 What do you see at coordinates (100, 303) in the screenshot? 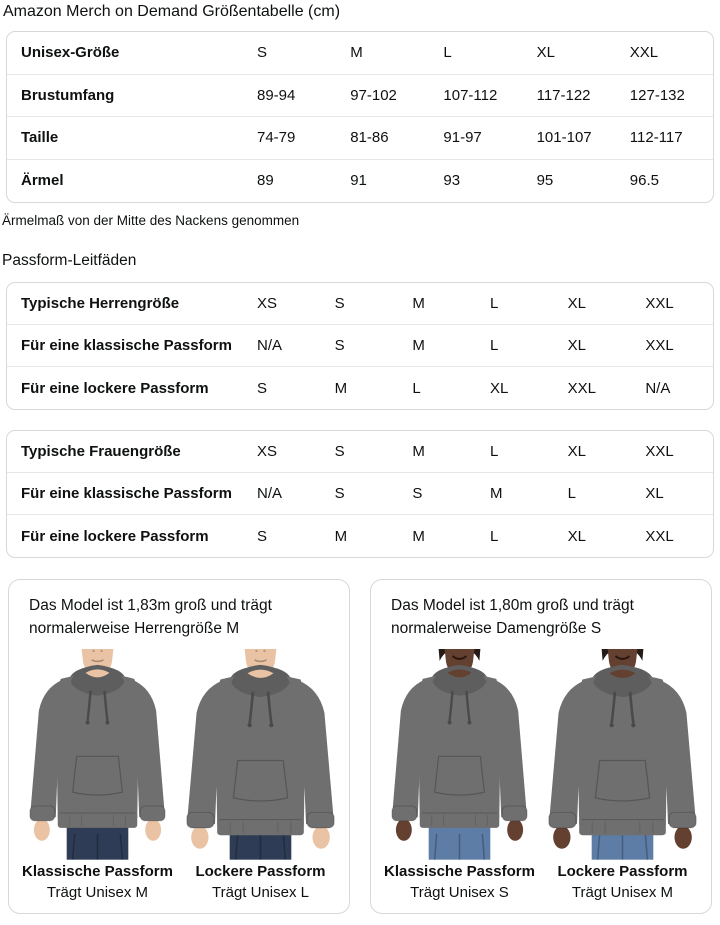
I see `row-label: Typische Herrengröße` at bounding box center [100, 303].